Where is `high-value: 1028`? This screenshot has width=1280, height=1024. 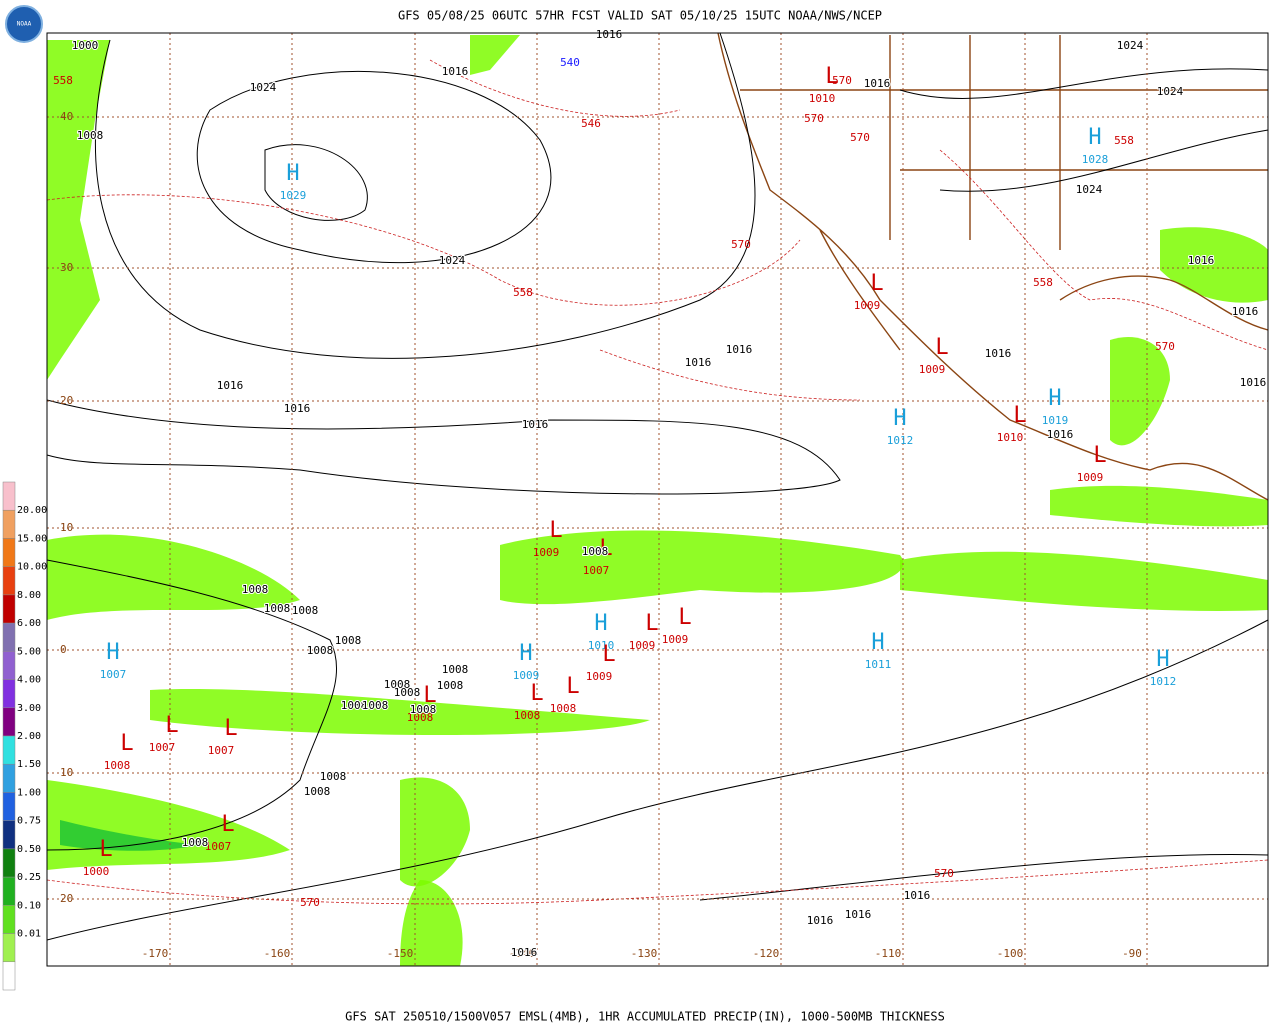 high-value: 1028 is located at coordinates (1095, 159).